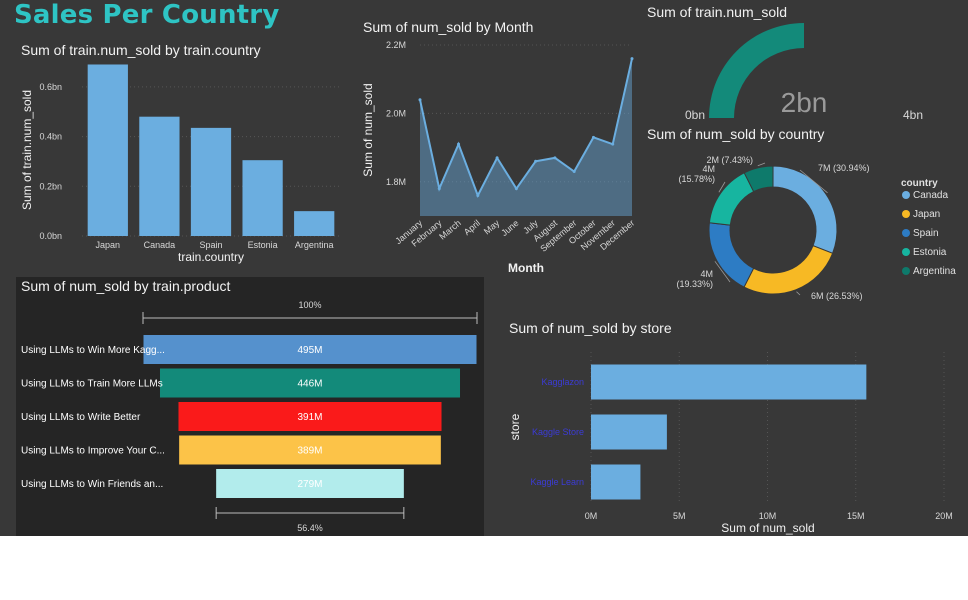 The width and height of the screenshot is (968, 600). What do you see at coordinates (81, 417) in the screenshot?
I see `funnel-stage-label: Using LLMs to Write Better` at bounding box center [81, 417].